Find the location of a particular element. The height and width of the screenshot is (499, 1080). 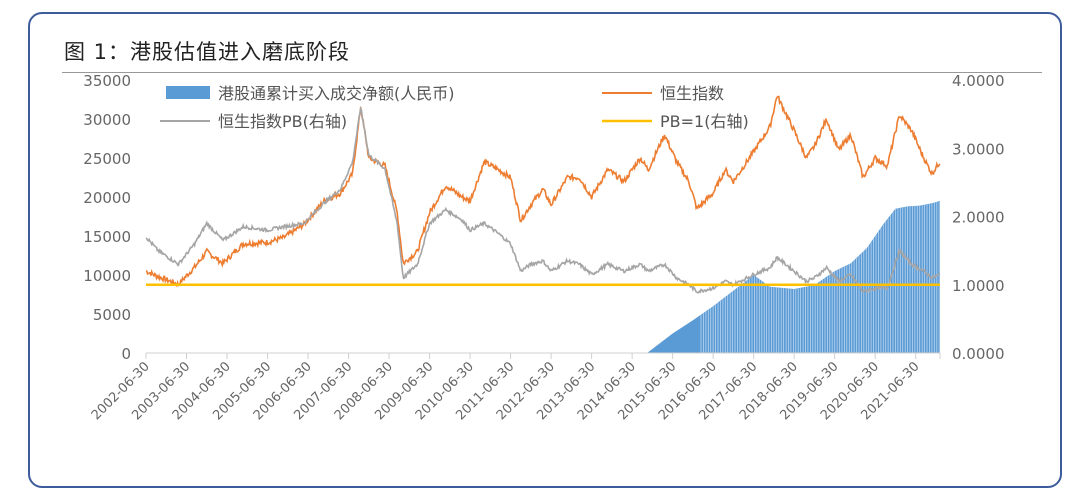

legend-label-hsi: 恒生指数 is located at coordinates (692, 93).